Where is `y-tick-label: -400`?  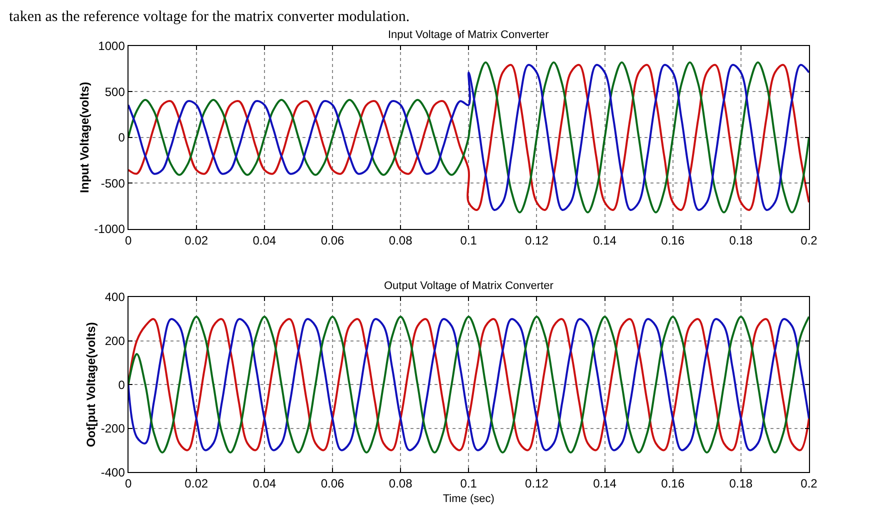 y-tick-label: -400 is located at coordinates (113, 472).